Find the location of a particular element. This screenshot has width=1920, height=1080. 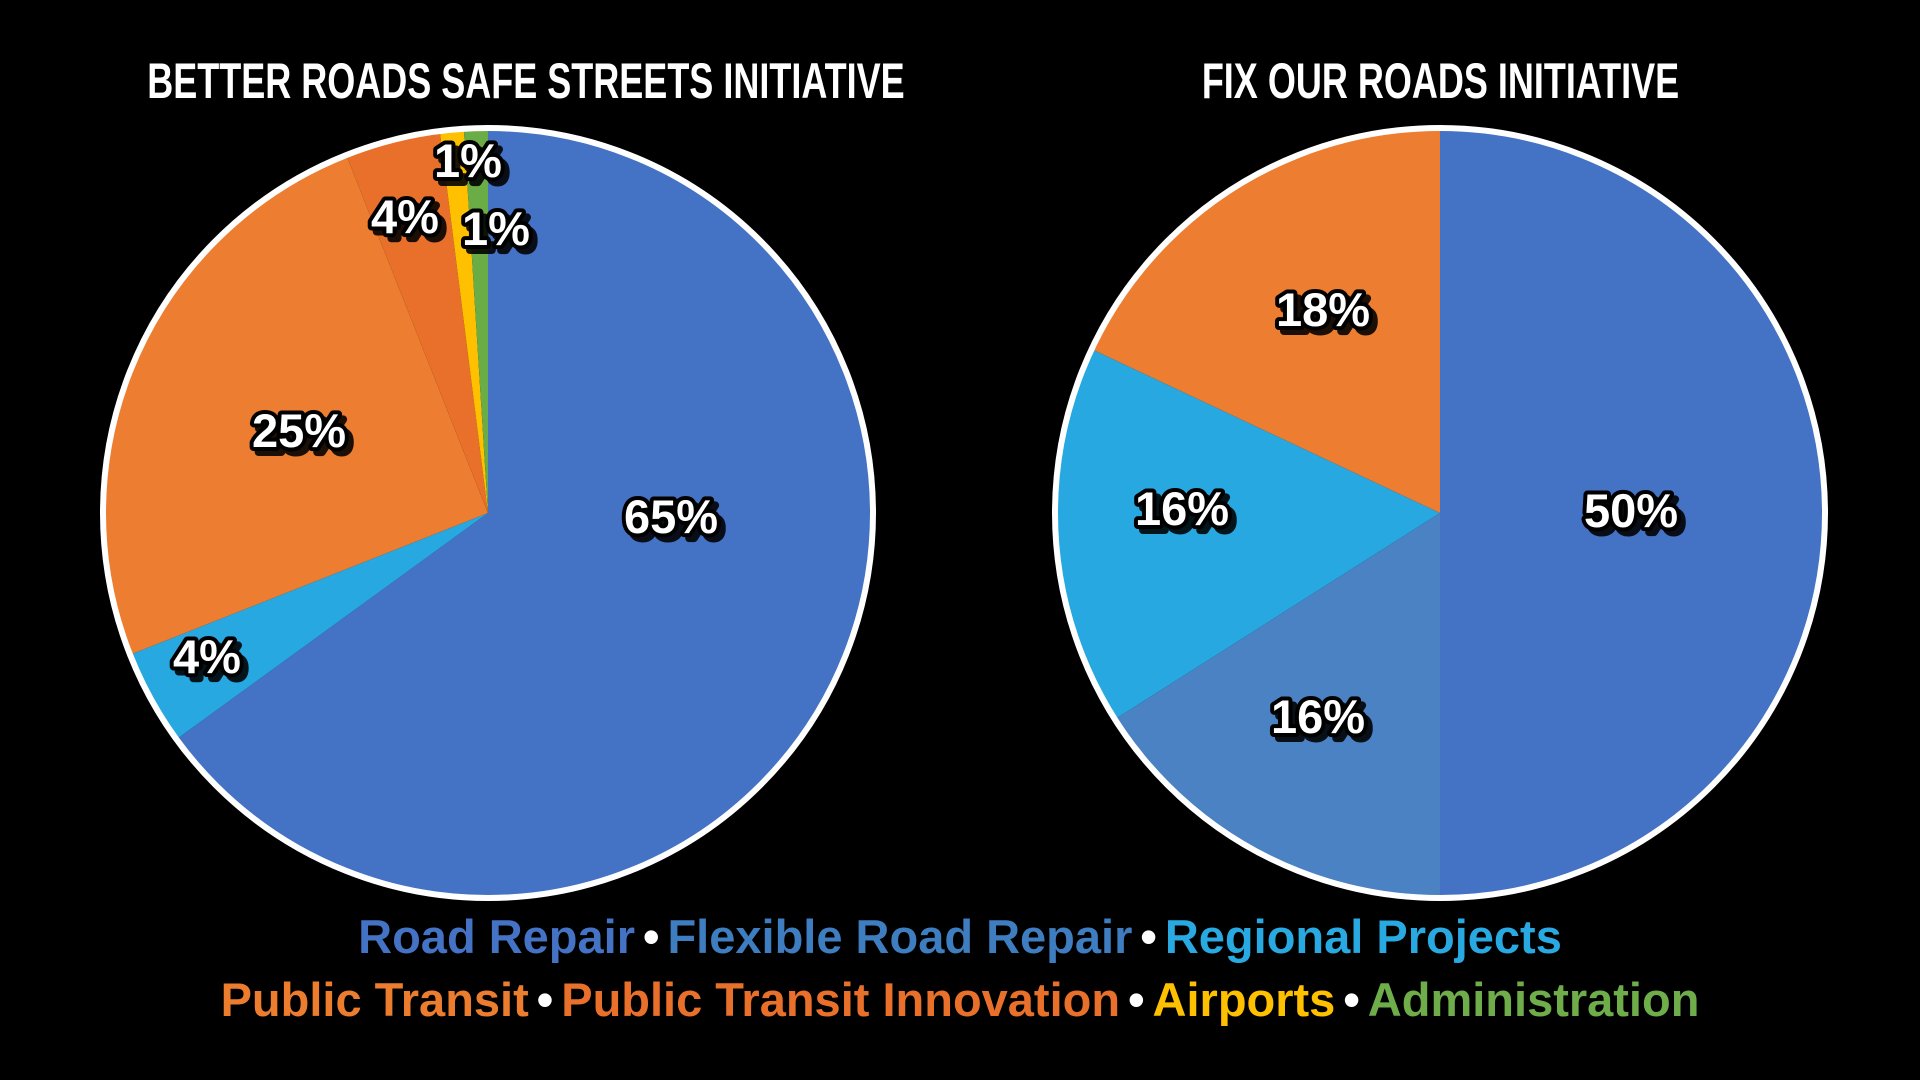

right-chart-title: FIX OUR ROADS INITIATIVE is located at coordinates (1438, 81).